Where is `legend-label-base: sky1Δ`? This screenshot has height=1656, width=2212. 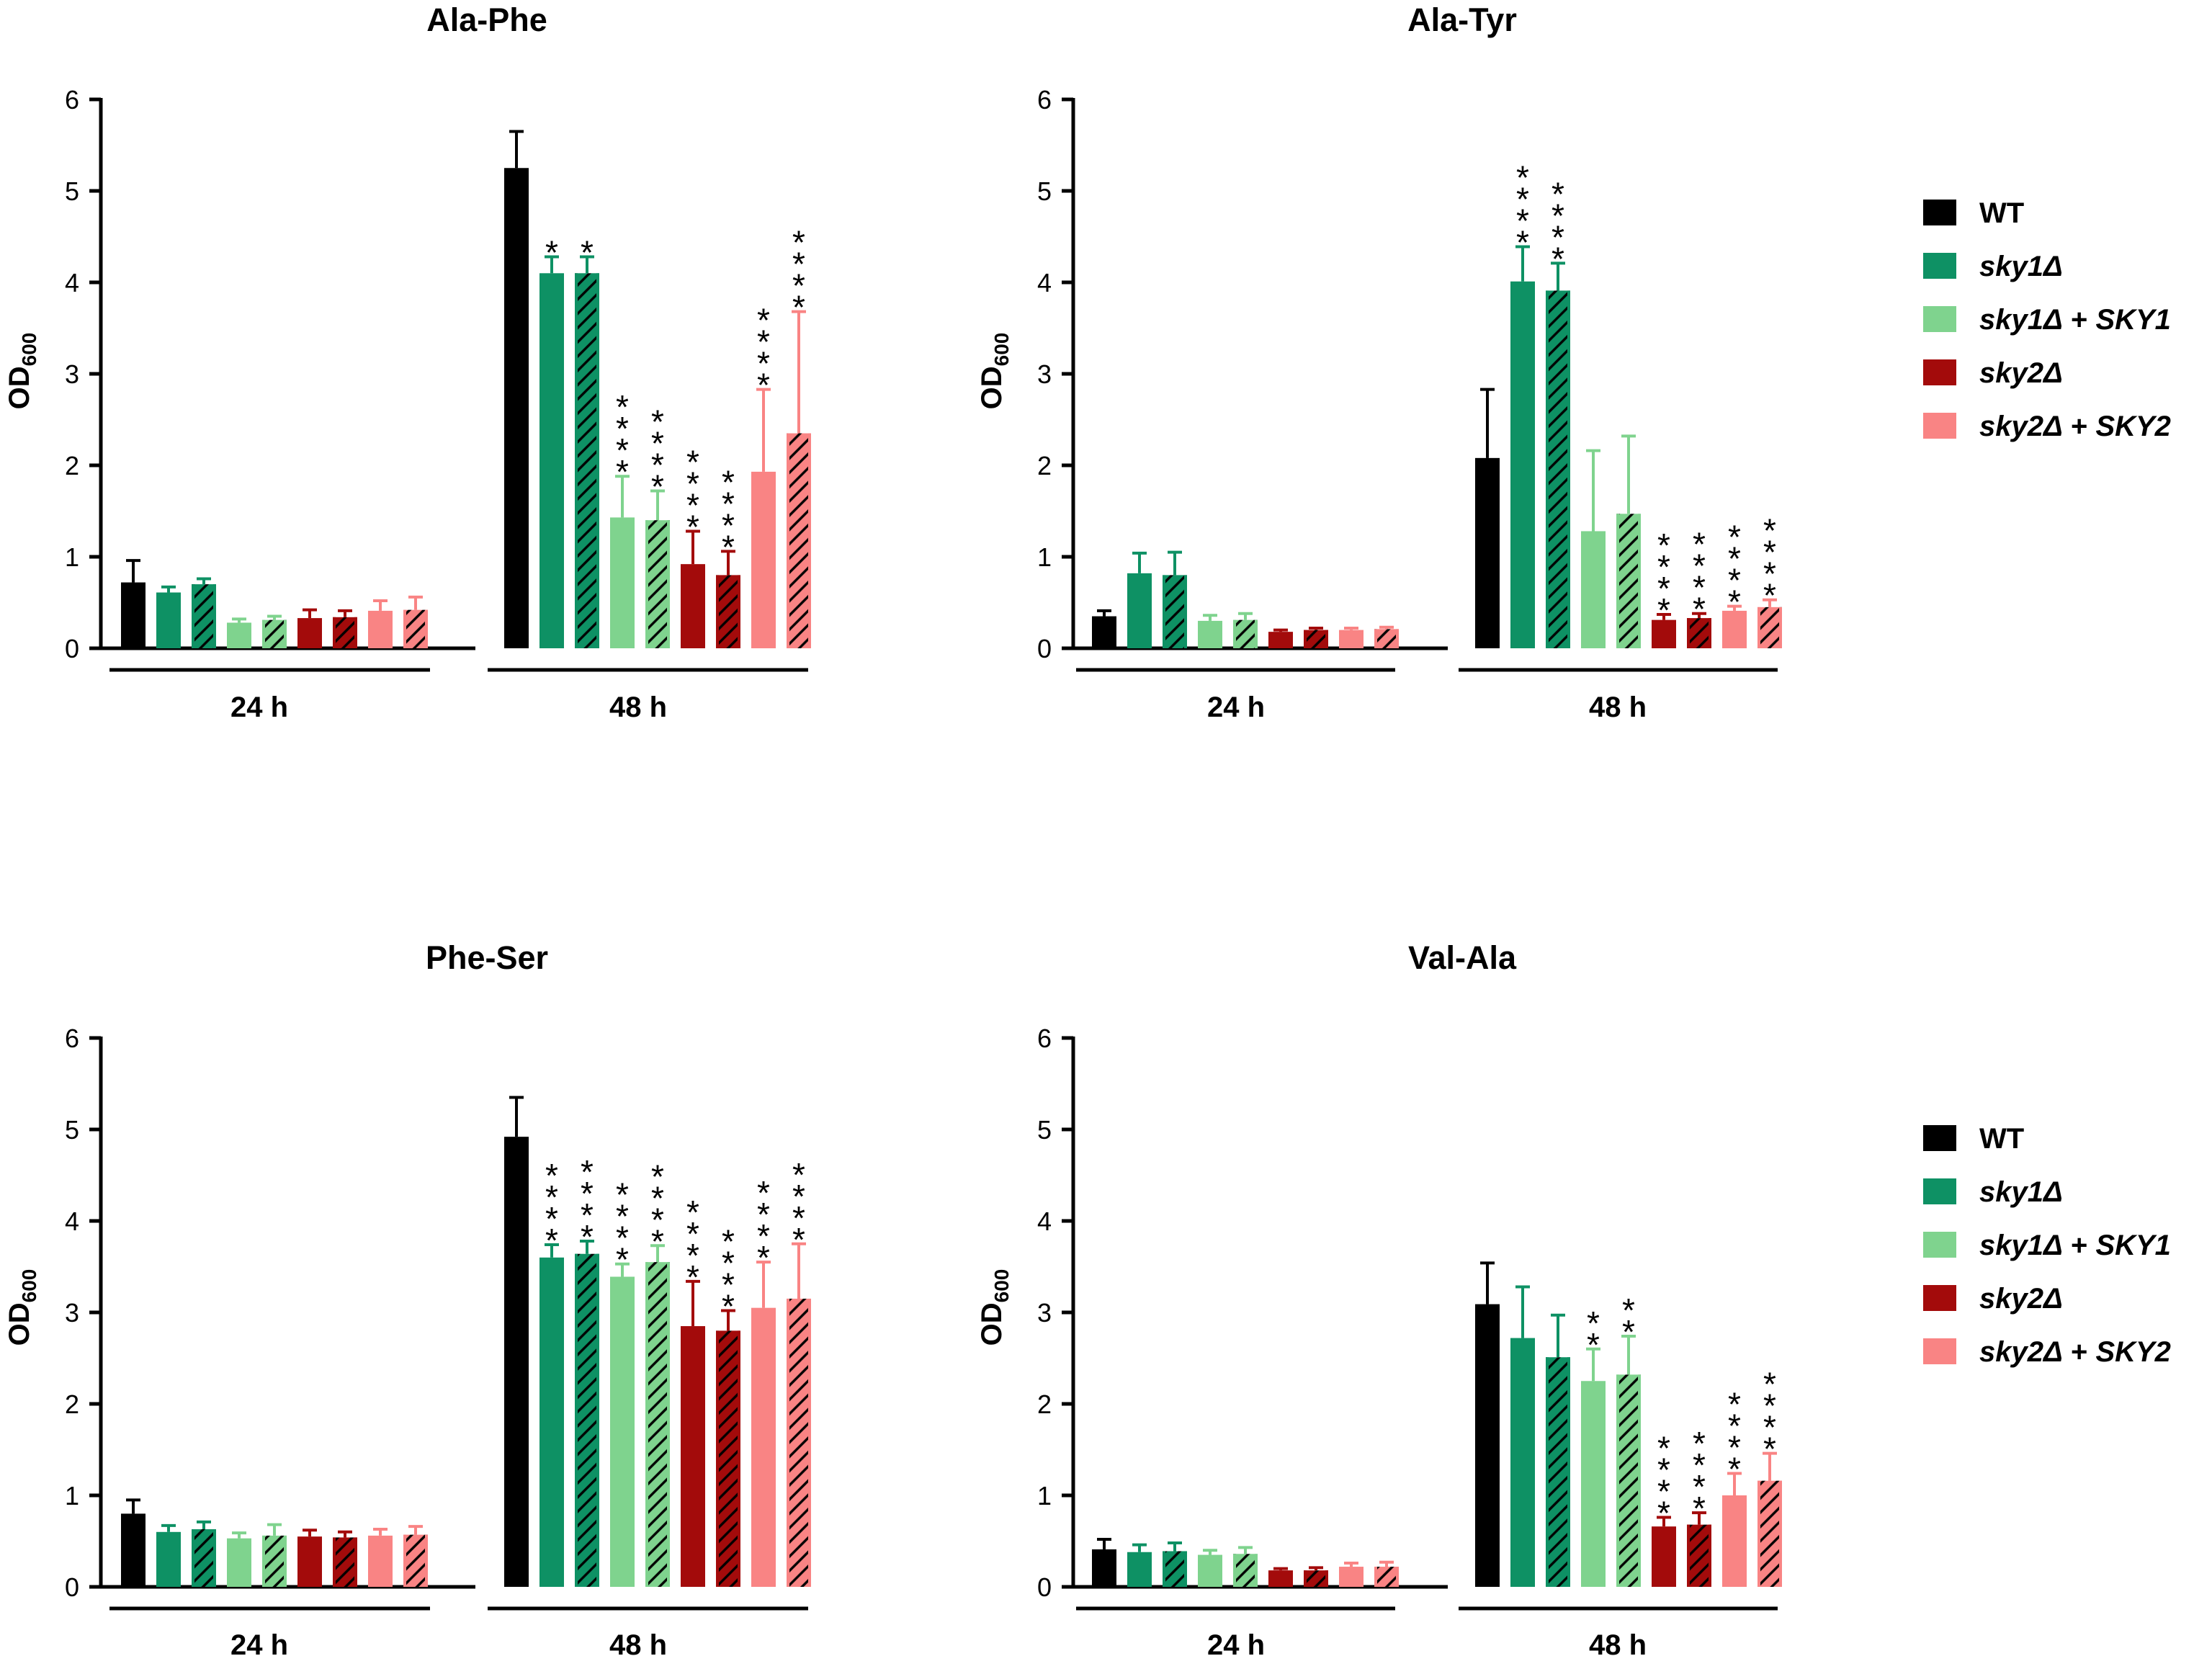
legend-label-base: sky1Δ is located at coordinates (2021, 1245).